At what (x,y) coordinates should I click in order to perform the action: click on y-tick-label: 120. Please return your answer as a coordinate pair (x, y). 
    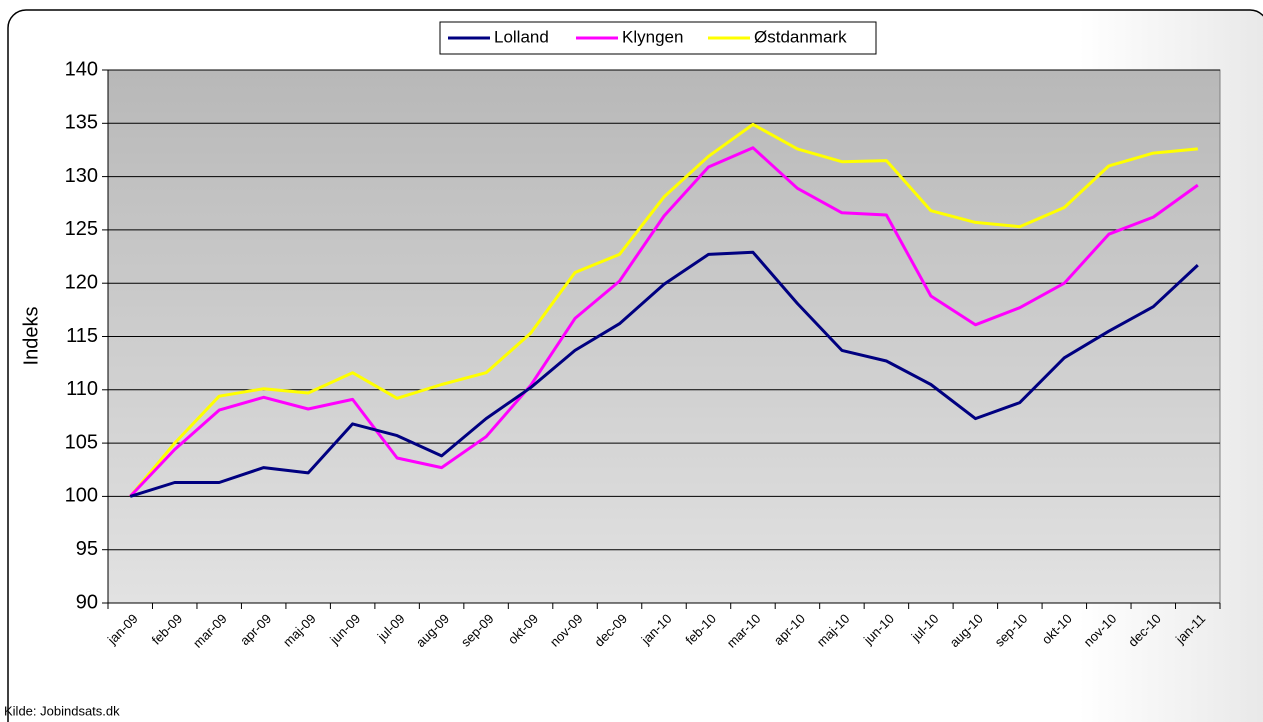
    Looking at the image, I should click on (81, 282).